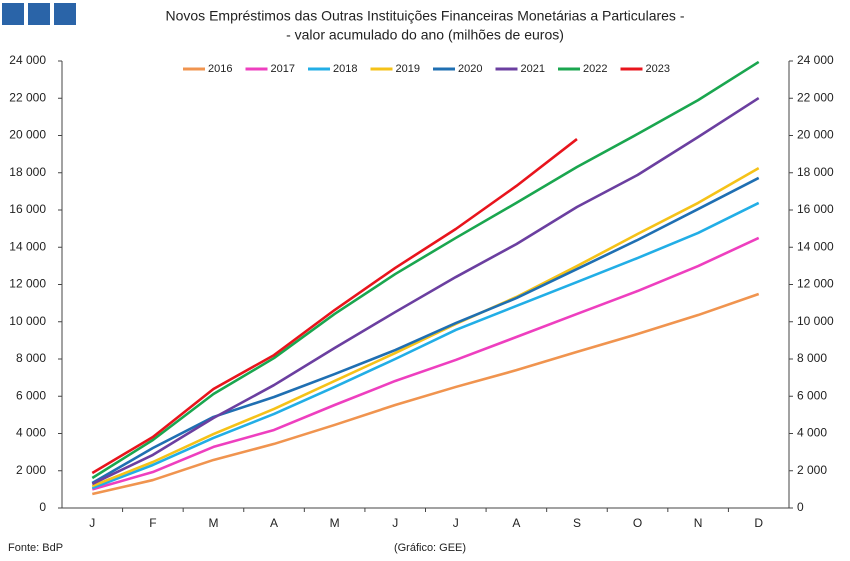 Image resolution: width=850 pixels, height=561 pixels. I want to click on legend-label: 2020, so click(470, 69).